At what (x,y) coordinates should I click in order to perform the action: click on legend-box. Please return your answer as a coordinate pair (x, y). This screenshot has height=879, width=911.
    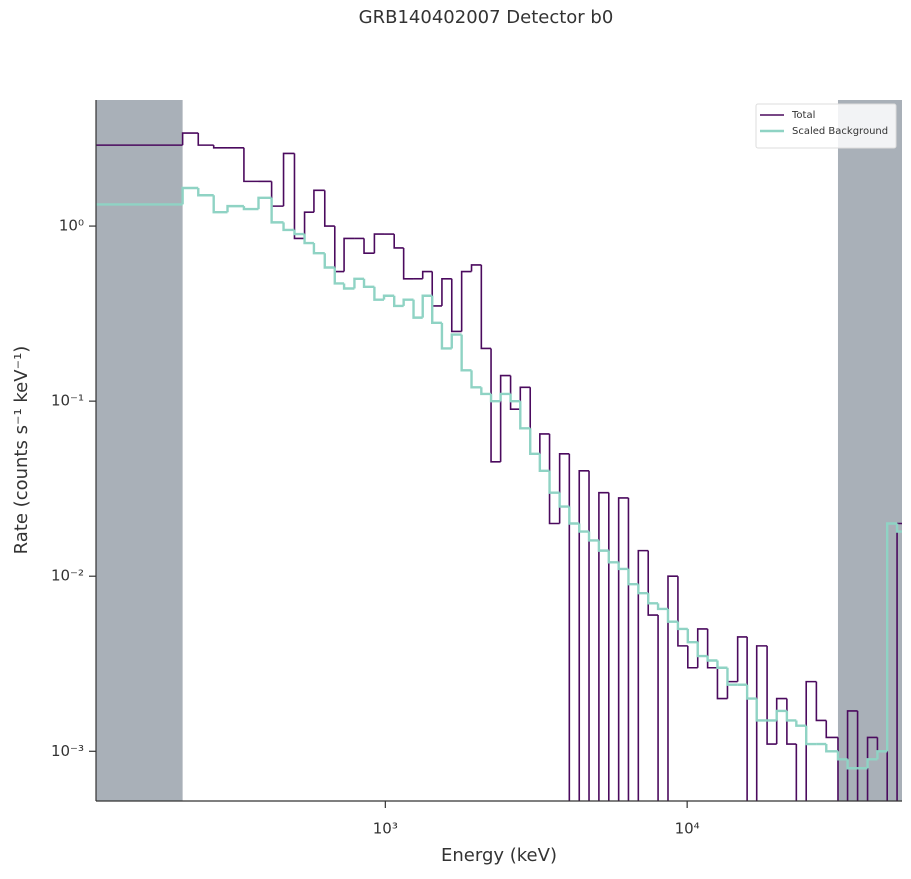
    Looking at the image, I should click on (826, 126).